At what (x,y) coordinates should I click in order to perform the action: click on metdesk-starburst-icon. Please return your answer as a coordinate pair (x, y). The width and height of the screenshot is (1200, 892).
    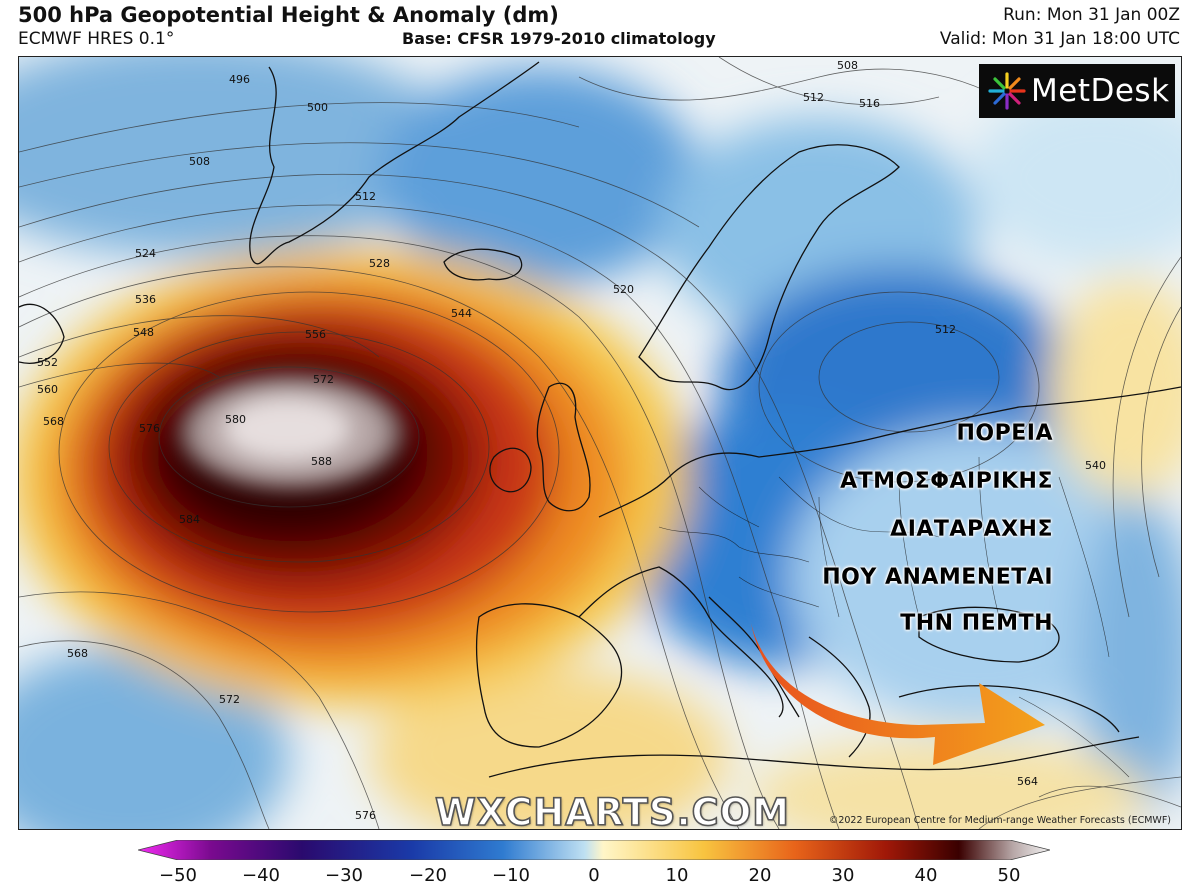
    Looking at the image, I should click on (1007, 91).